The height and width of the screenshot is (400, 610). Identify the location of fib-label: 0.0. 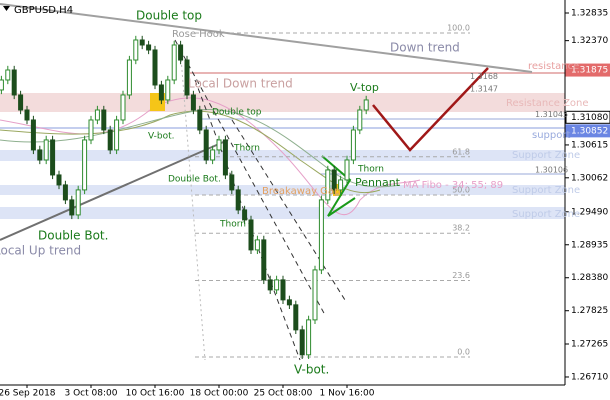
(463, 352).